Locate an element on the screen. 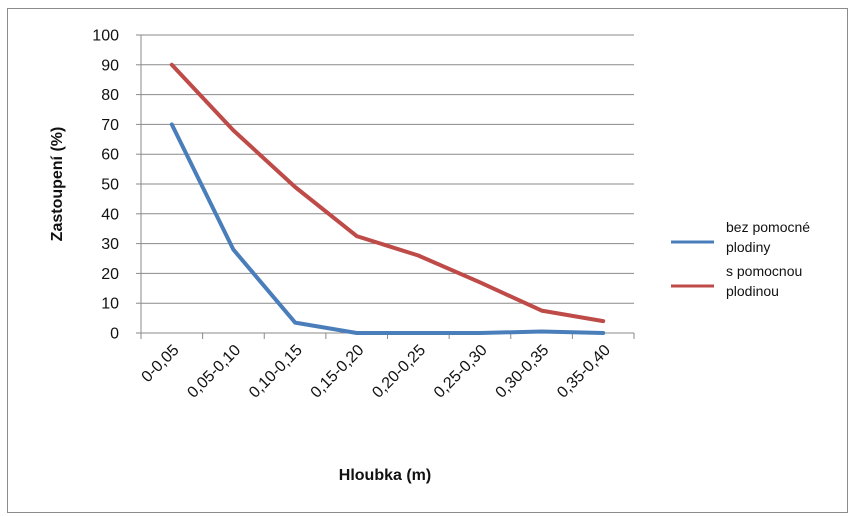 This screenshot has height=517, width=857. y-tick-label: 90 is located at coordinates (110, 65).